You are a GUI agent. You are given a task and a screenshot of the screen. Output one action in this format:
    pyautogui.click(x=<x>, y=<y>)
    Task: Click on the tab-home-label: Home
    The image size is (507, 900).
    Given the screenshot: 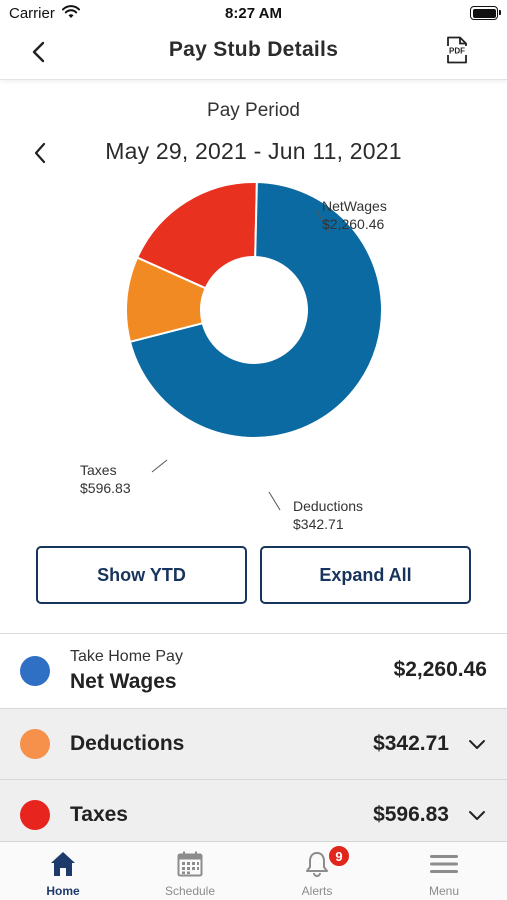 What is the action you would take?
    pyautogui.click(x=63, y=891)
    